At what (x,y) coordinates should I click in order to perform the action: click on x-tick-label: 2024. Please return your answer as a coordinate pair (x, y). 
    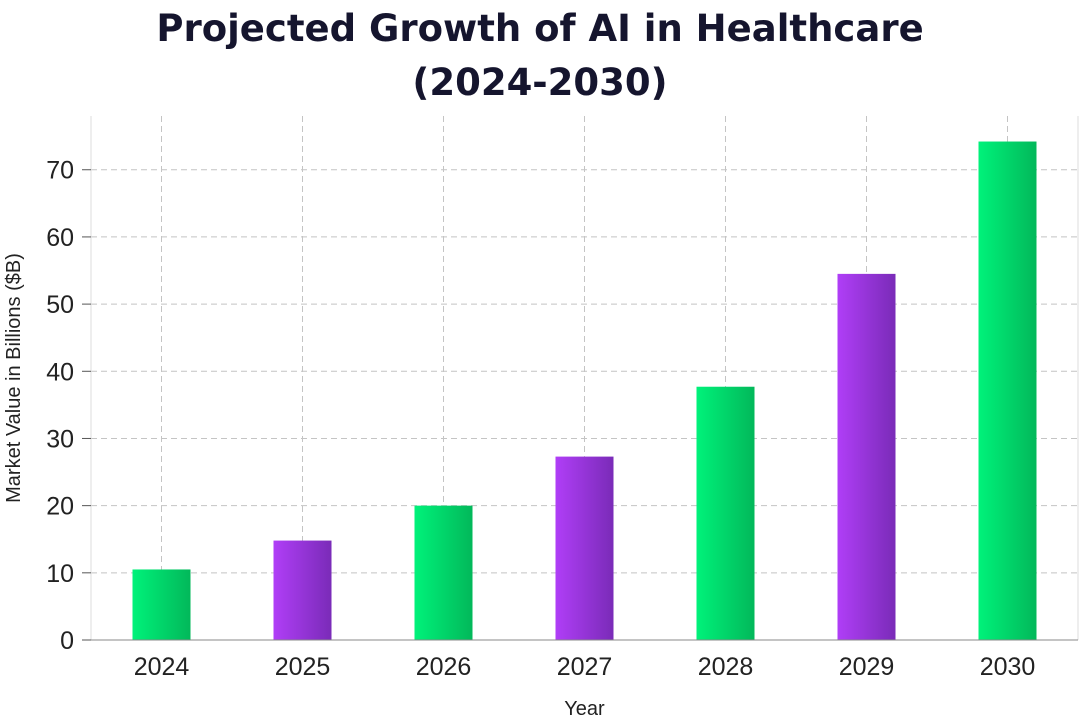
    Looking at the image, I should click on (162, 667).